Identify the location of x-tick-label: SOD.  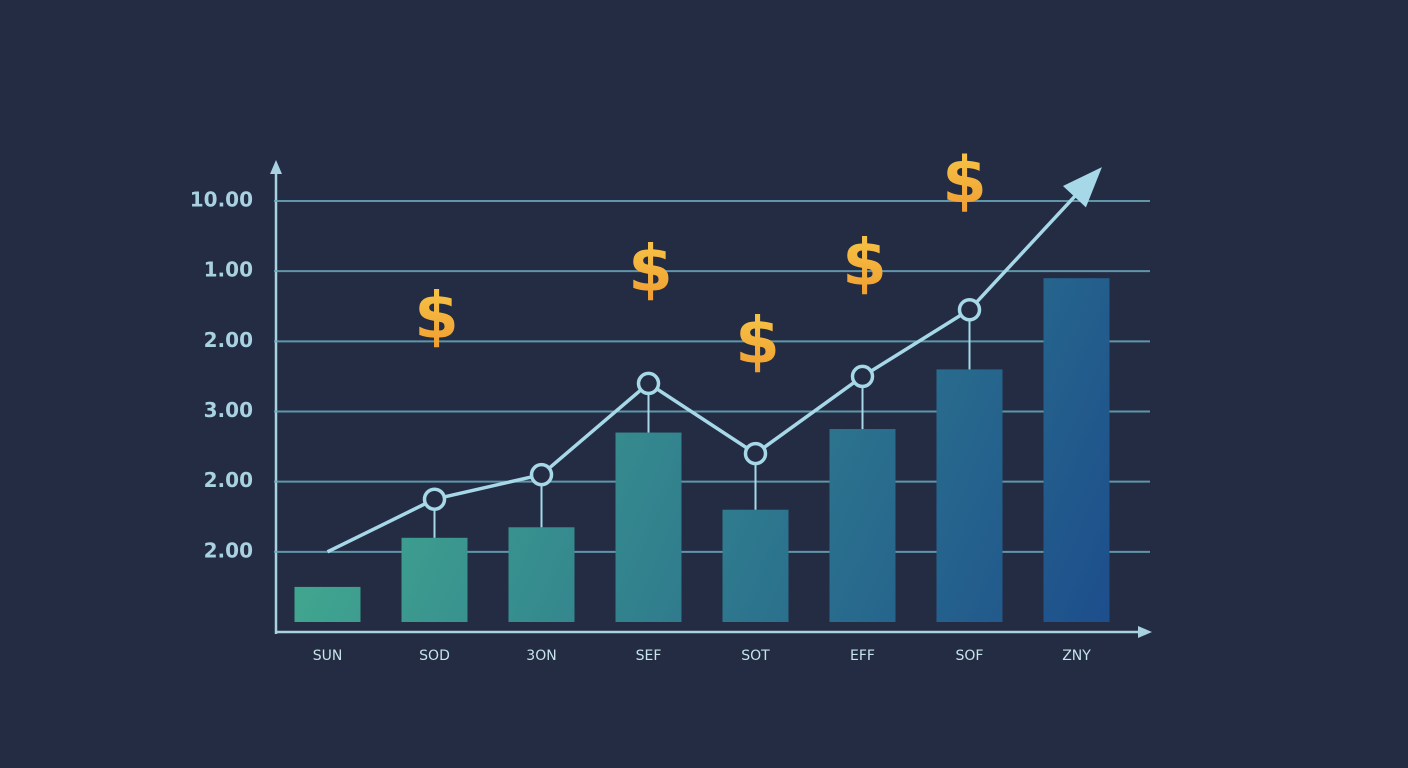
(434, 656).